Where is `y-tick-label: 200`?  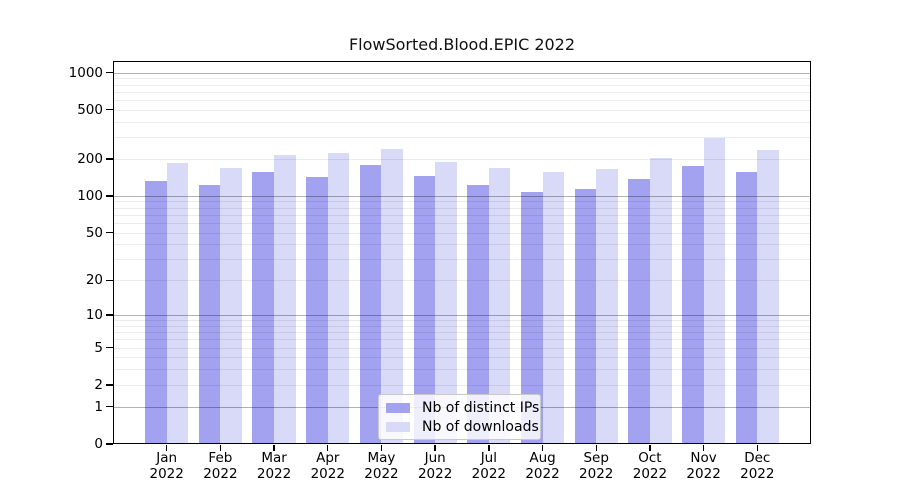
y-tick-label: 200 is located at coordinates (90, 158).